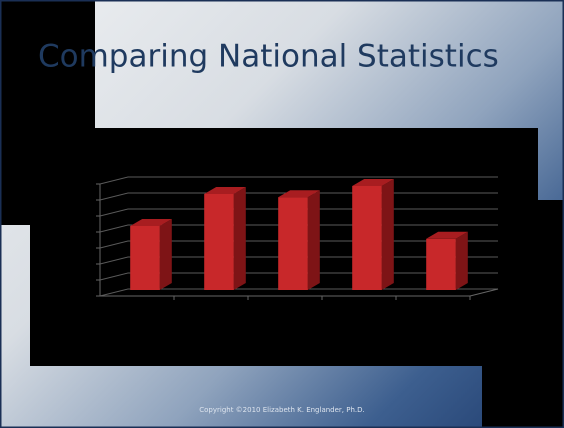 Image resolution: width=564 pixels, height=428 pixels. I want to click on grid-line, so click(298, 180).